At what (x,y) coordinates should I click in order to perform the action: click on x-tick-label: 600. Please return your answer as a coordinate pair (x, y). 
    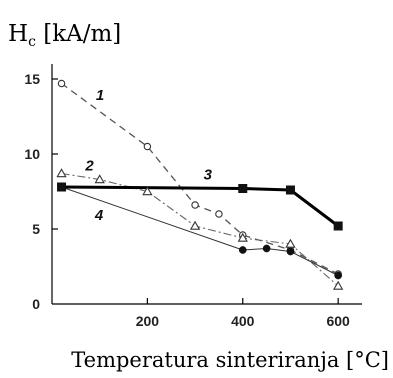
    Looking at the image, I should click on (338, 321).